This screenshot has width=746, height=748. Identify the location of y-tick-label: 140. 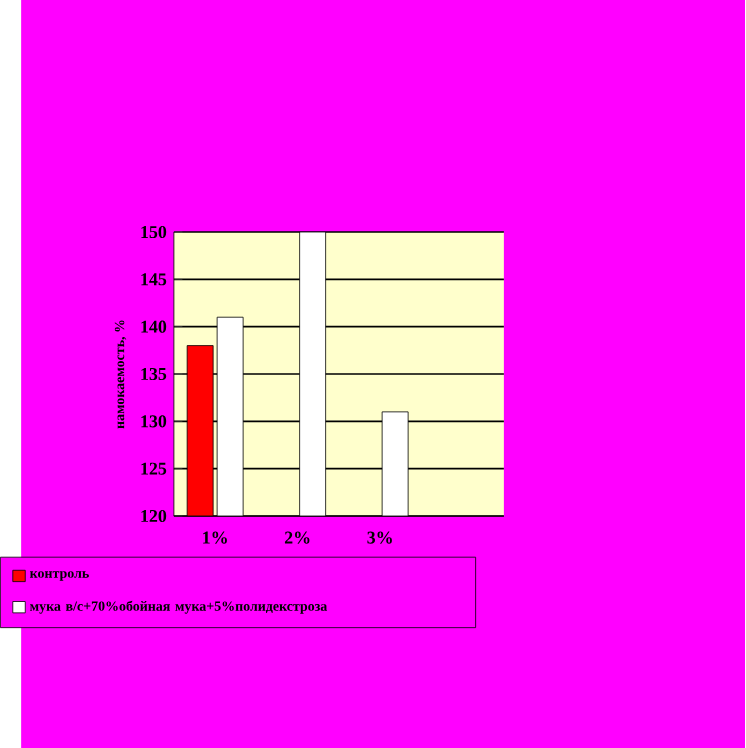
(154, 326).